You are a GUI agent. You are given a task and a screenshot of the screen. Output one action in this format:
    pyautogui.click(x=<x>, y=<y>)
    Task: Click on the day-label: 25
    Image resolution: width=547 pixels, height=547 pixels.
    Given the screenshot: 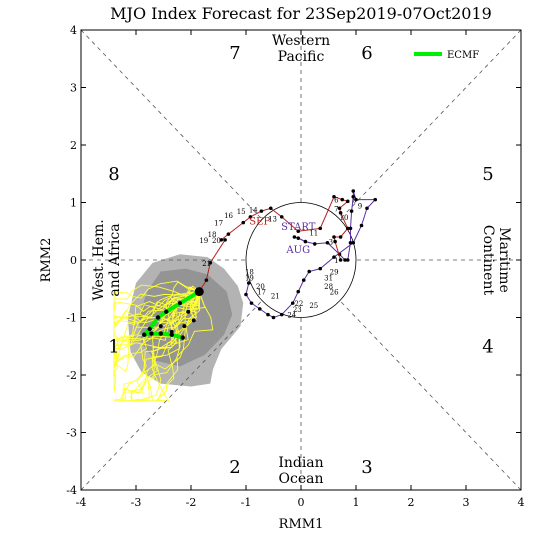 What is the action you would take?
    pyautogui.click(x=313, y=306)
    